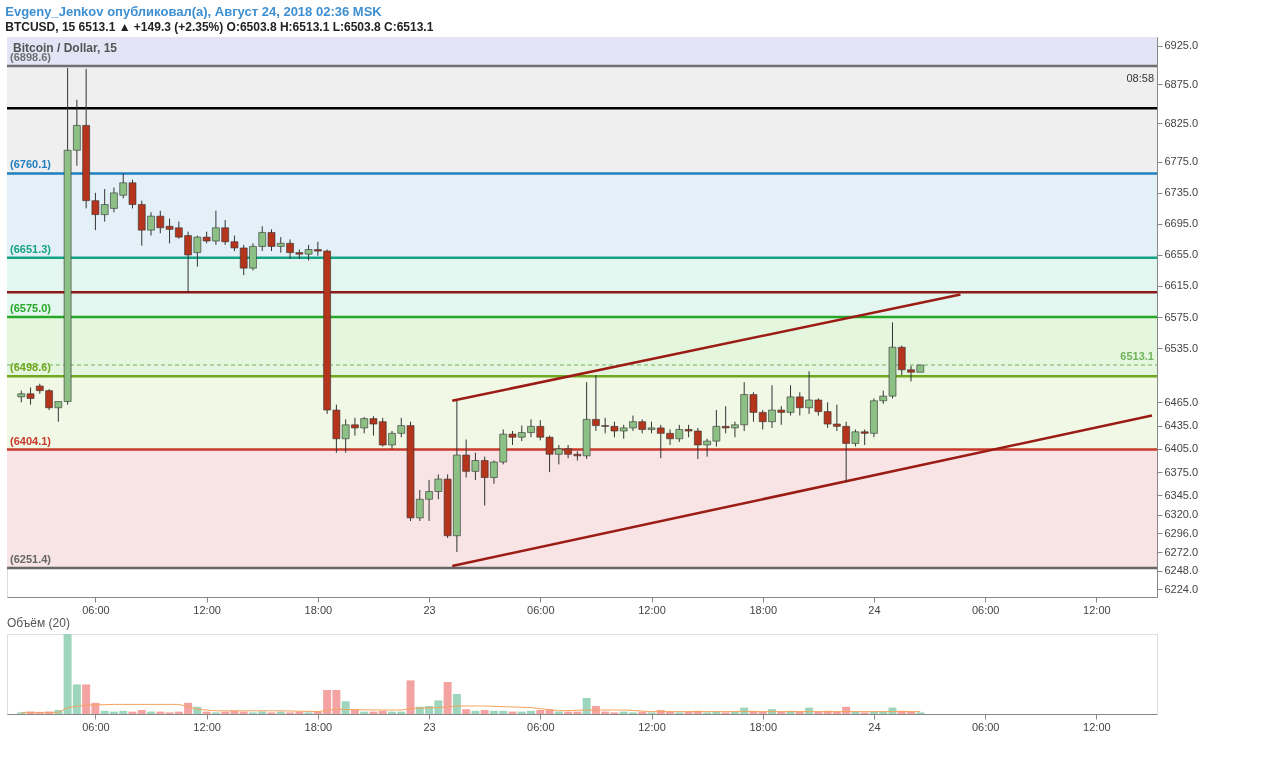  What do you see at coordinates (1181, 551) in the screenshot?
I see `y-tick-label: 6272.0` at bounding box center [1181, 551].